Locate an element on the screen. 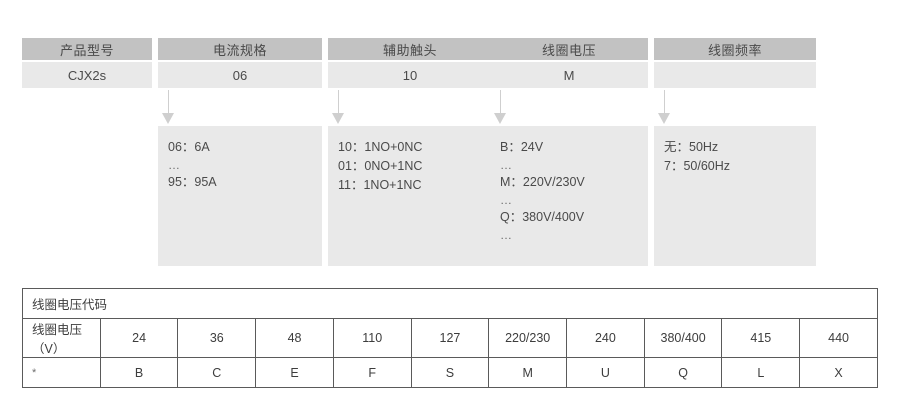  segment-header-label: 电流规格 is located at coordinates (240, 49).